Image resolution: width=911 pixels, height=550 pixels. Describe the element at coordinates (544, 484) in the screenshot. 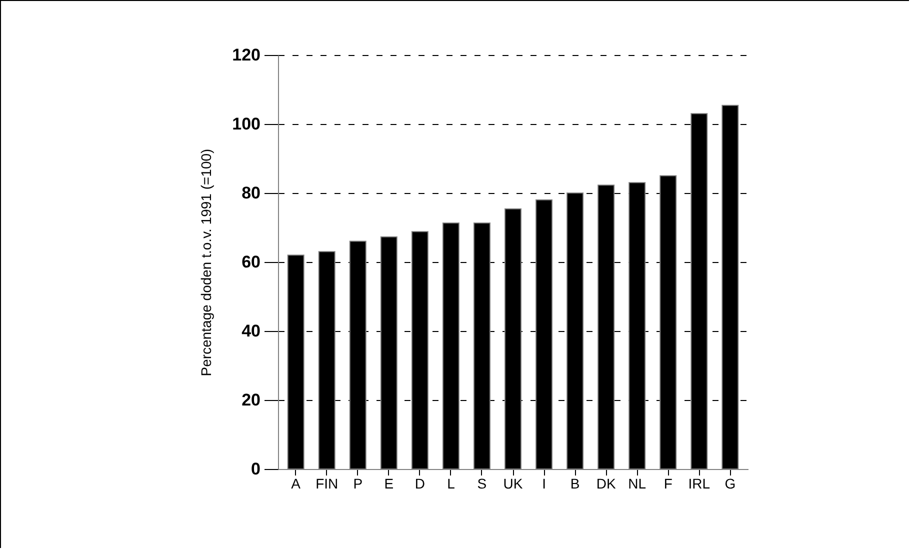

I see `x-tick-label: I` at that location.